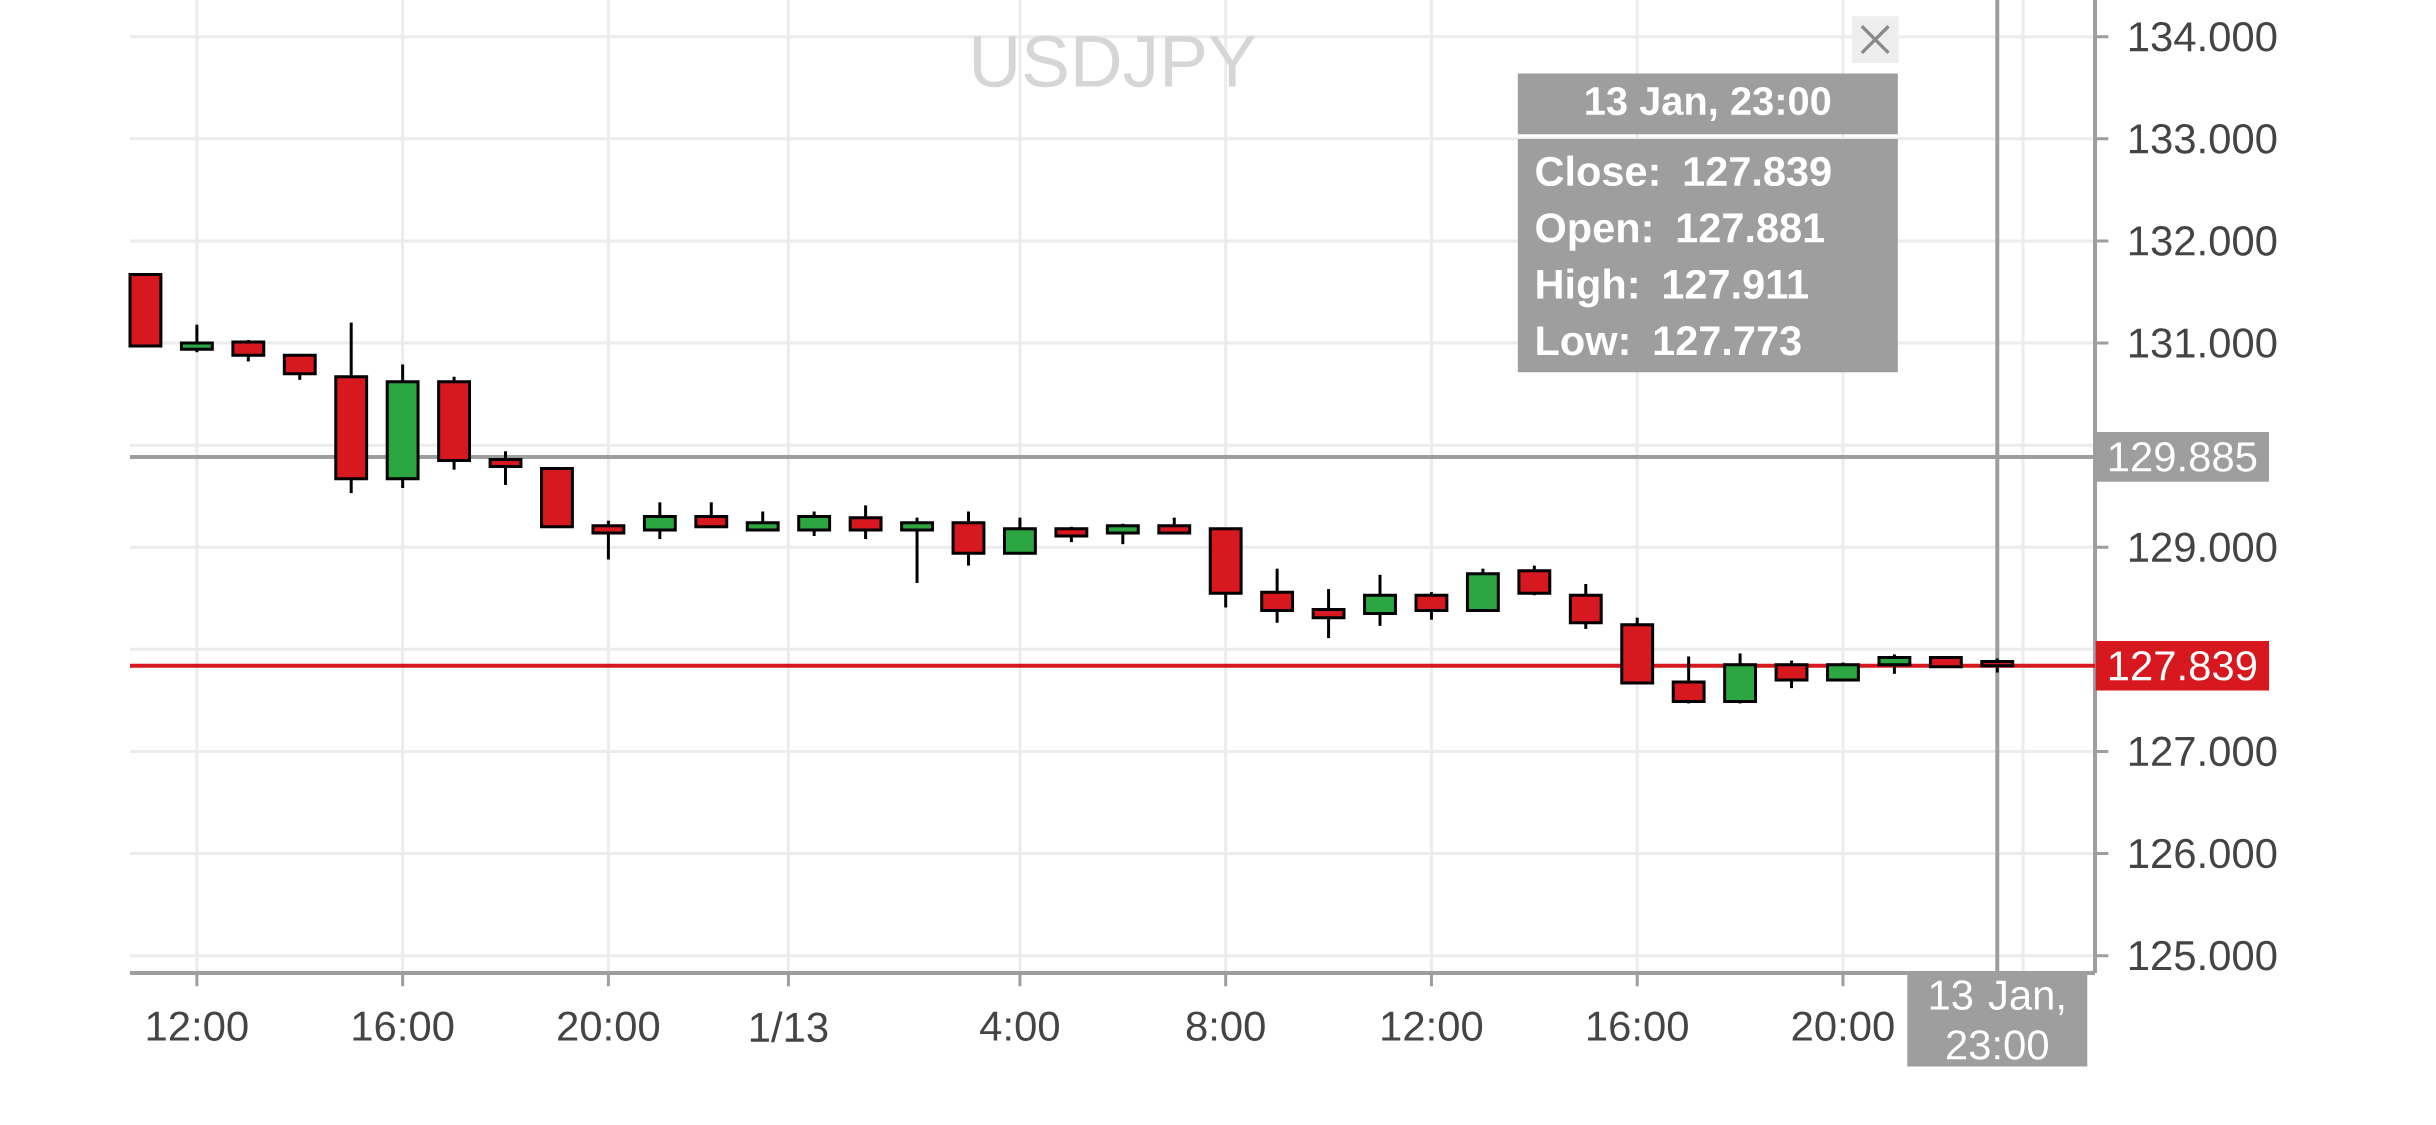  What do you see at coordinates (2182, 665) in the screenshot?
I see `ref-line-label: 127.839` at bounding box center [2182, 665].